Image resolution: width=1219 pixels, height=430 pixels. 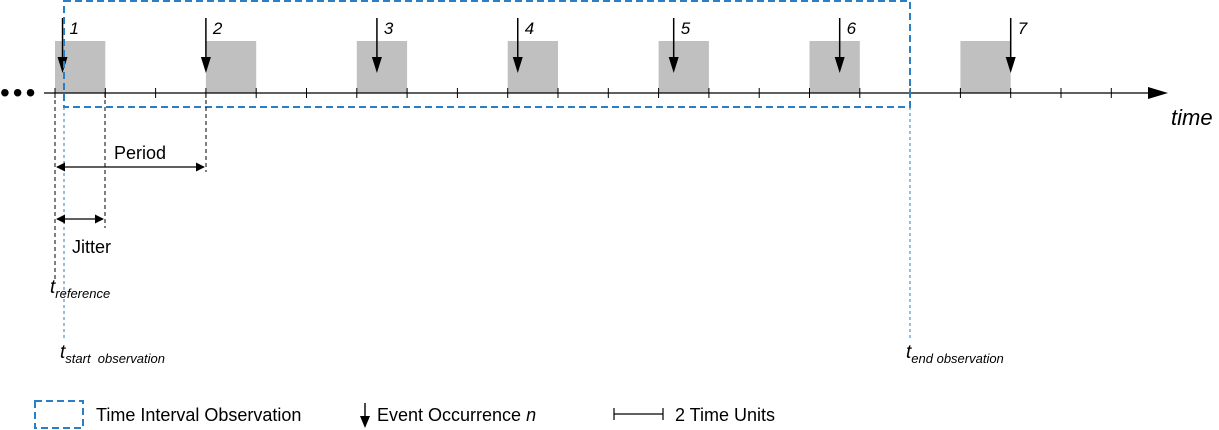 What do you see at coordinates (19, 92) in the screenshot?
I see `ellipsis-dots: •••` at bounding box center [19, 92].